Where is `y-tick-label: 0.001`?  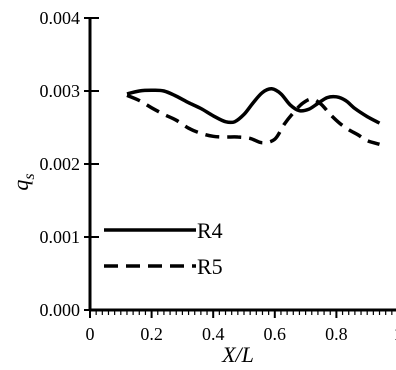 y-tick-label: 0.001 is located at coordinates (60, 237).